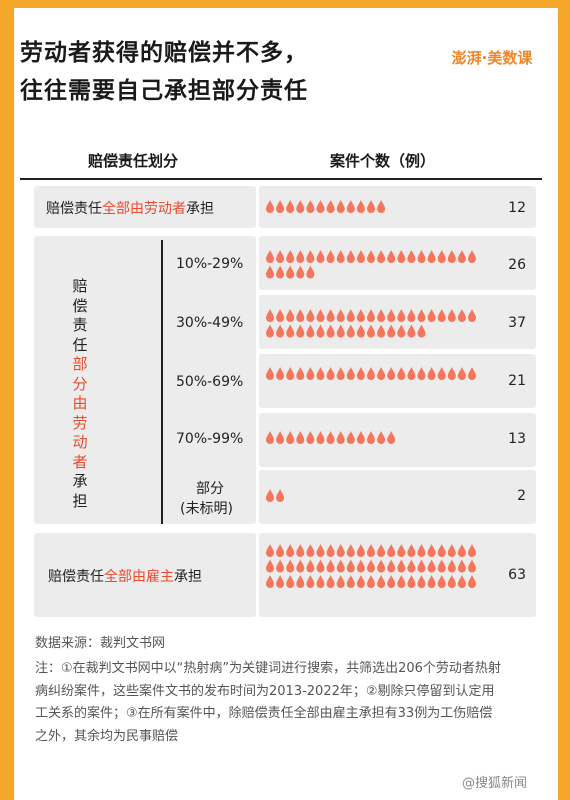 The height and width of the screenshot is (800, 570). I want to click on header-divider, so click(281, 179).